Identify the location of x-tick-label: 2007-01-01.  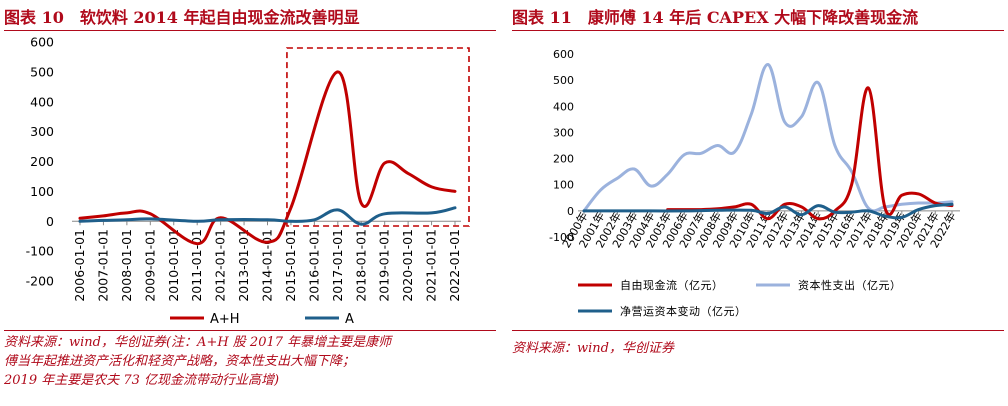
(102, 265).